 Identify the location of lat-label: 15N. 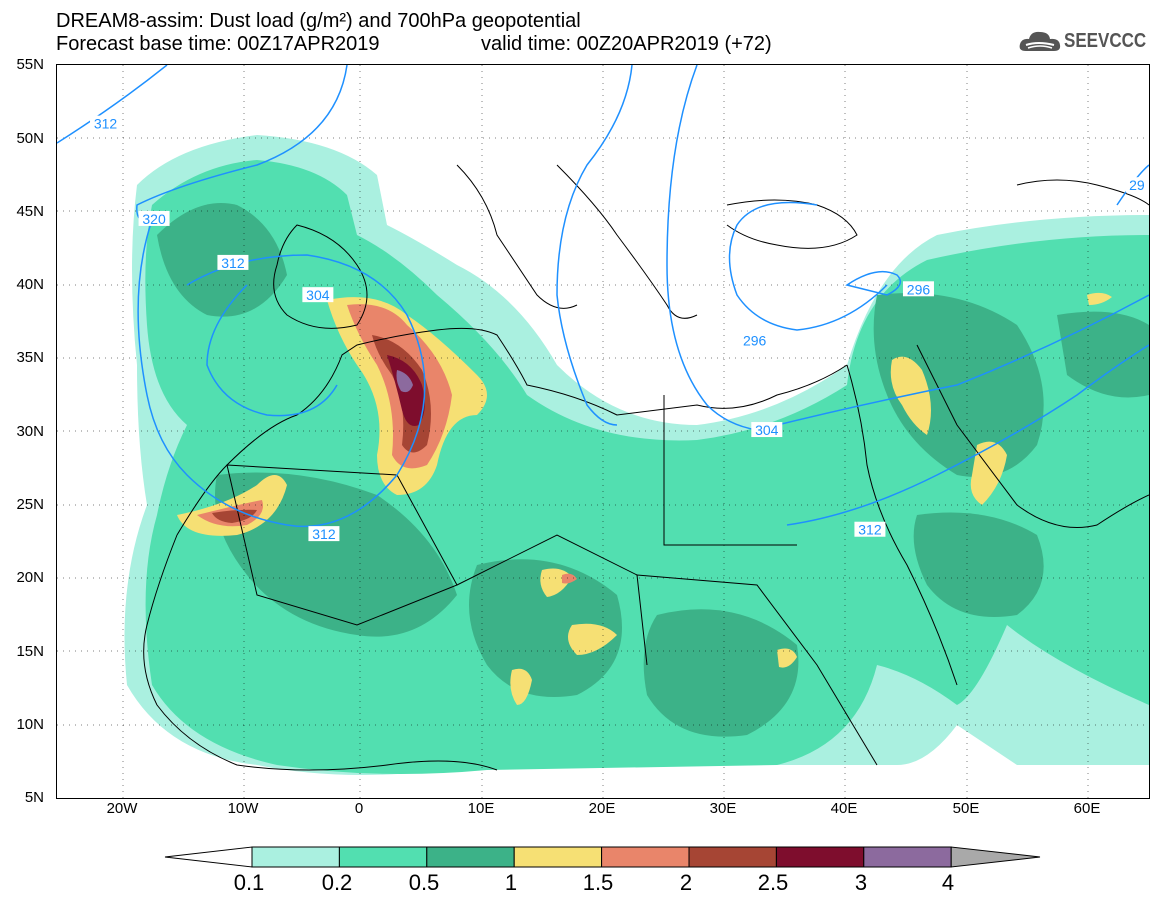
(30, 651).